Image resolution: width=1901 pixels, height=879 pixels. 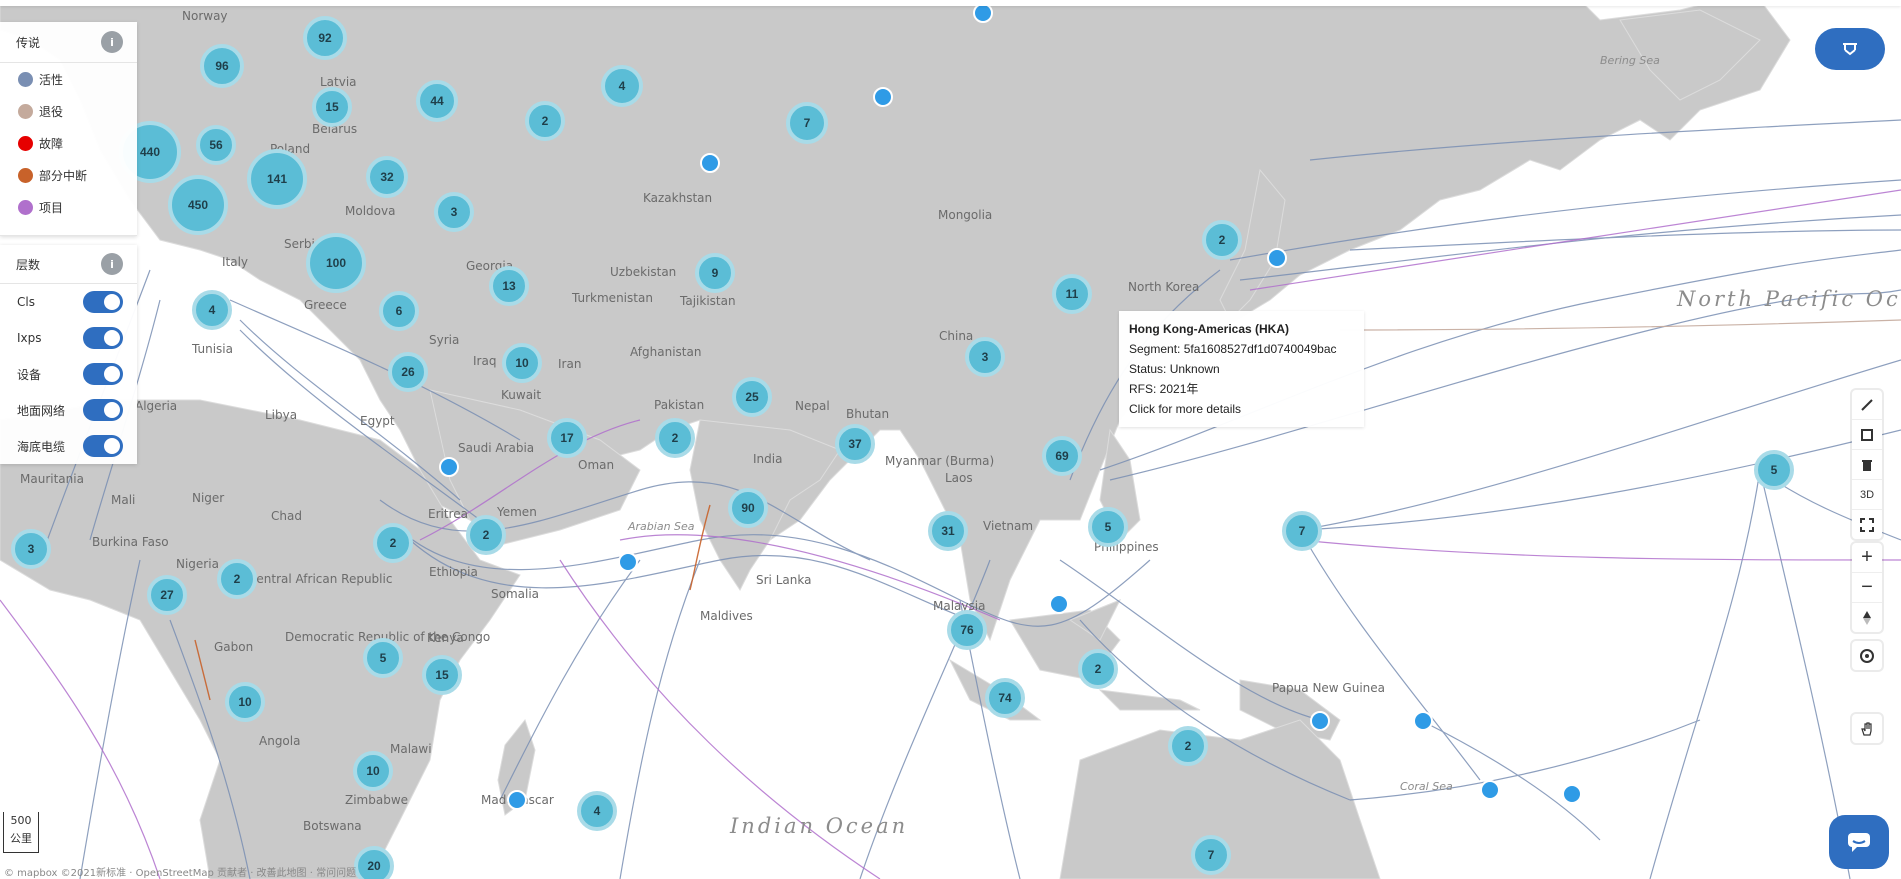 I want to click on cluster-marker: 26, so click(x=408, y=372).